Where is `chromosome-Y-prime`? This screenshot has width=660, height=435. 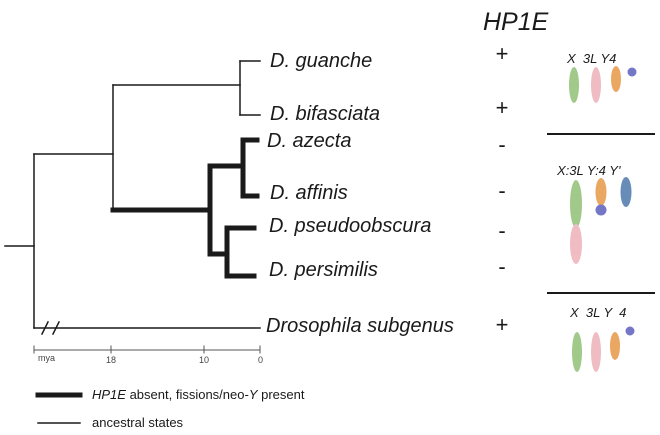 chromosome-Y-prime is located at coordinates (626, 192).